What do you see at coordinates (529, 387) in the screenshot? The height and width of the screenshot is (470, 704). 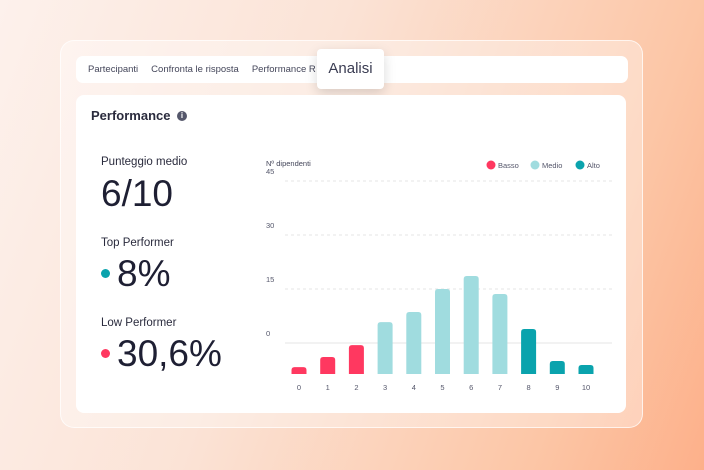 I see `x-tick-label: 8` at bounding box center [529, 387].